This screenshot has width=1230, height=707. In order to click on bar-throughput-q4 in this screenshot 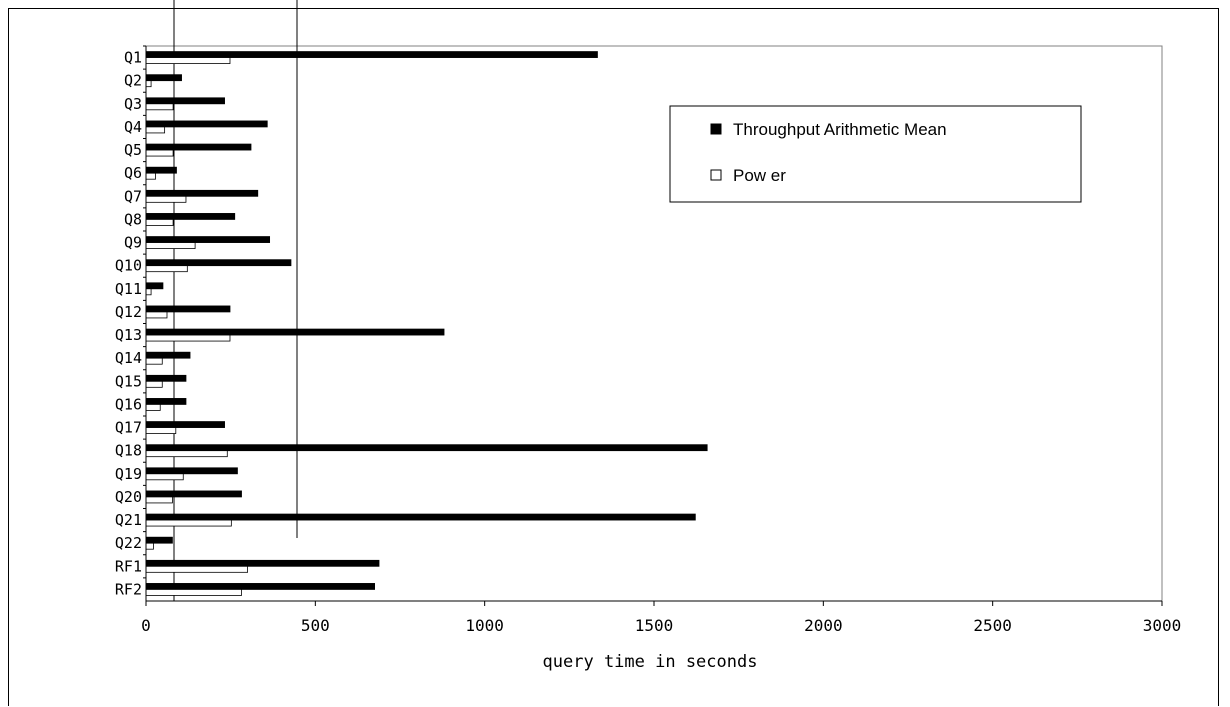, I will do `click(206, 124)`.